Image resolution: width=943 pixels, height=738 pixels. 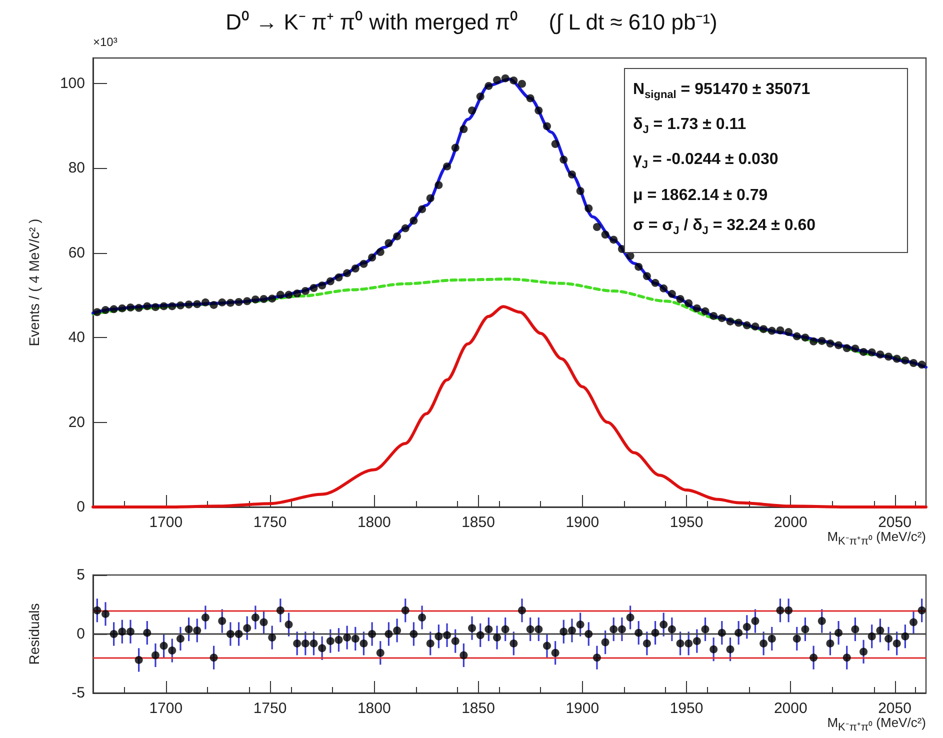 What do you see at coordinates (80, 575) in the screenshot?
I see `y-tick-label: 5` at bounding box center [80, 575].